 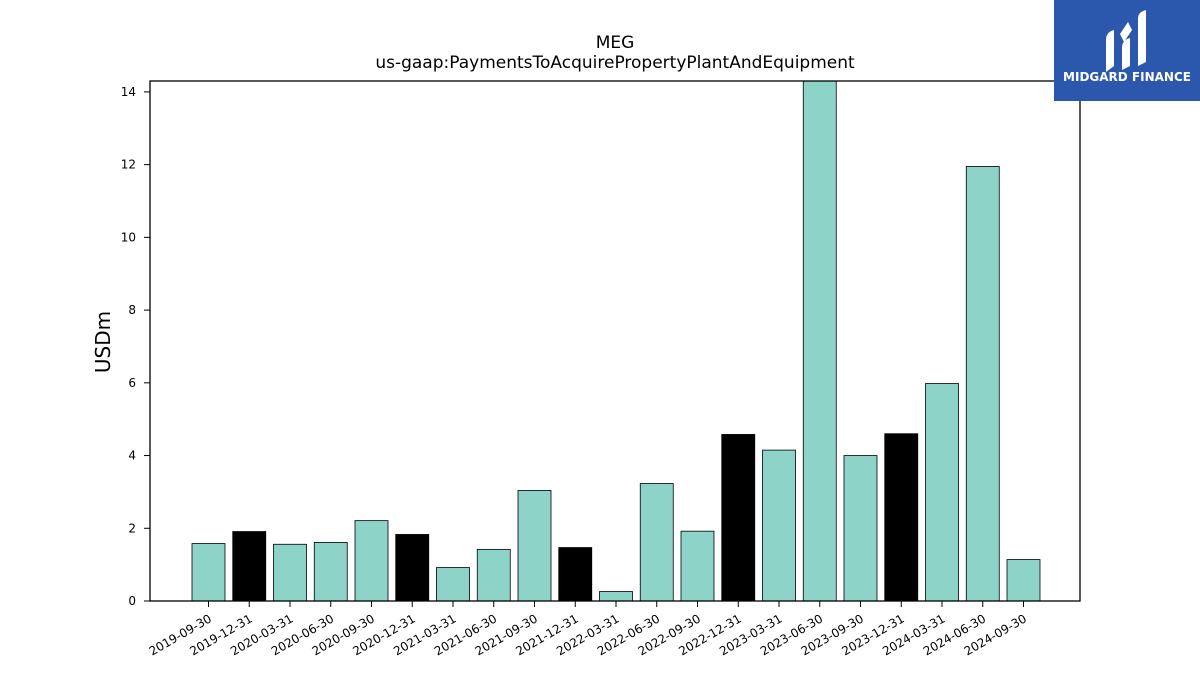 What do you see at coordinates (1126, 41) in the screenshot?
I see `midgard-finance-logo-icon` at bounding box center [1126, 41].